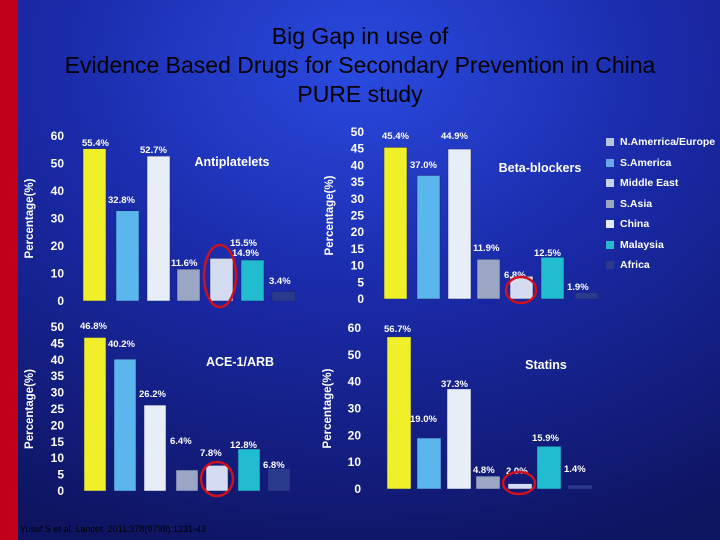  Describe the element at coordinates (454, 136) in the screenshot. I see `data-label: 44.9%` at that location.